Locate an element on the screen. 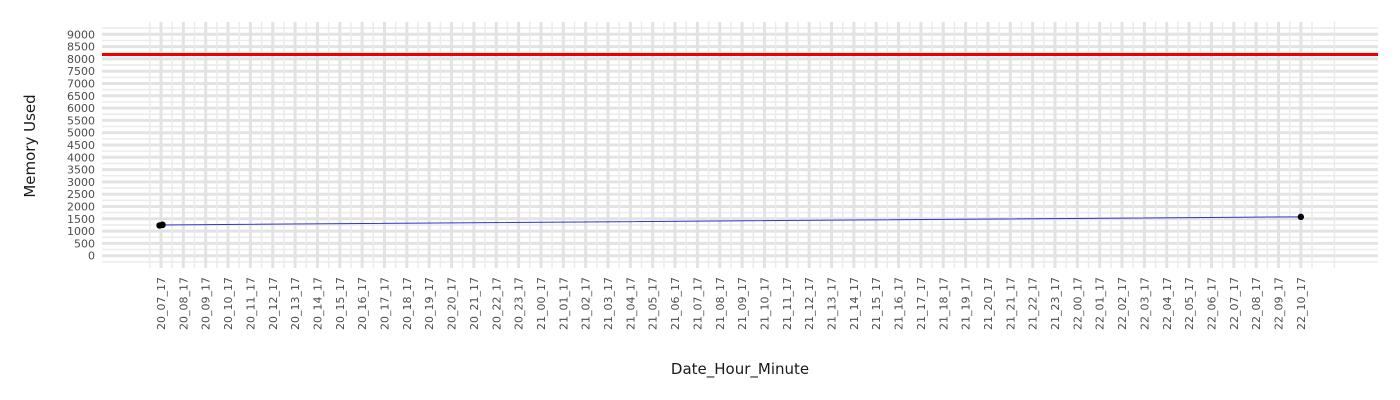  x-tick-label: 22_03_17 is located at coordinates (1144, 303).